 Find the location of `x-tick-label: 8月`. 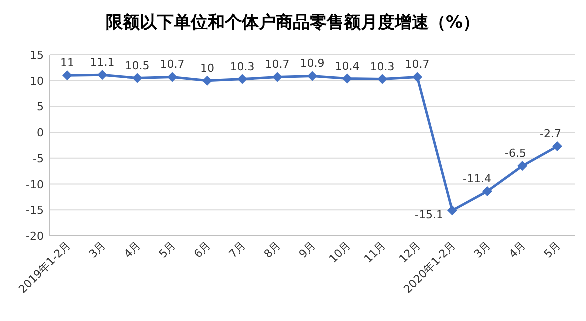

x-tick-label: 8月 is located at coordinates (273, 249).